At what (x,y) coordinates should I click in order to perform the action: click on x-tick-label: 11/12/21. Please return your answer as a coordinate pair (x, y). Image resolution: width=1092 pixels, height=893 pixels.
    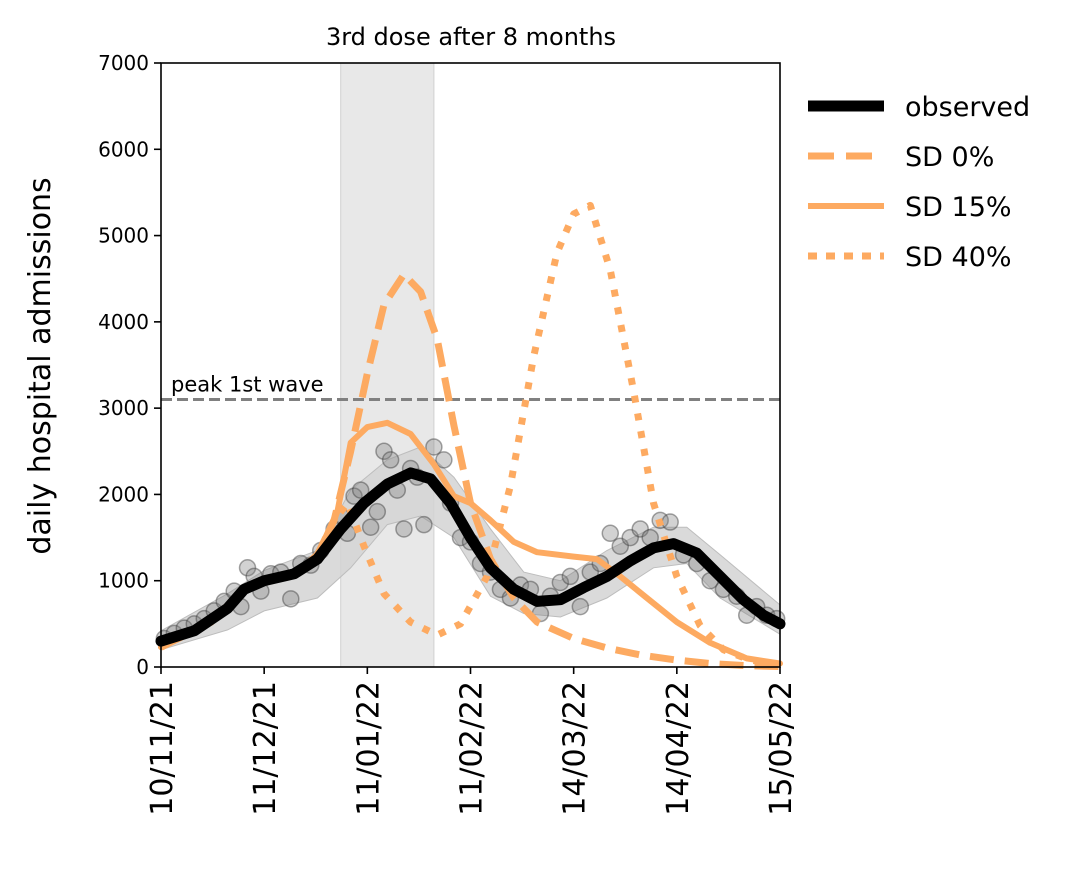
    Looking at the image, I should click on (265, 748).